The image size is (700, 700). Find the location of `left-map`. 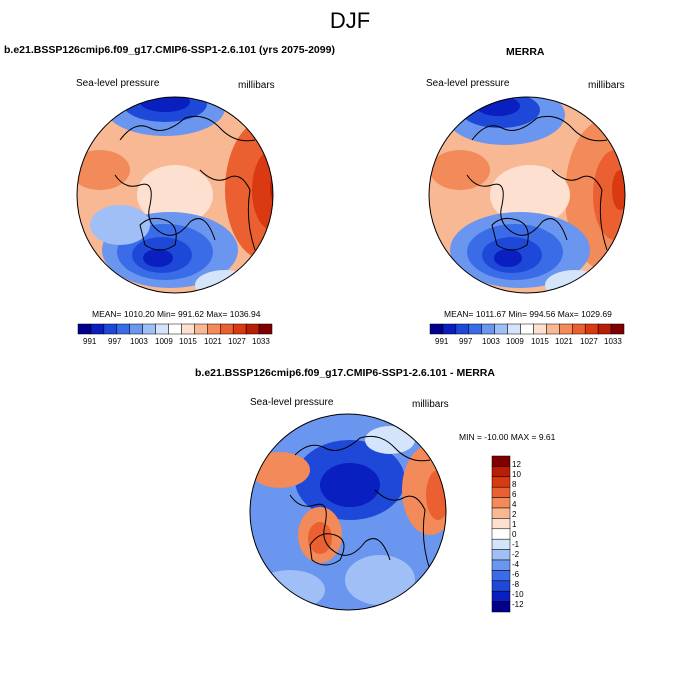

left-map is located at coordinates (175, 195).